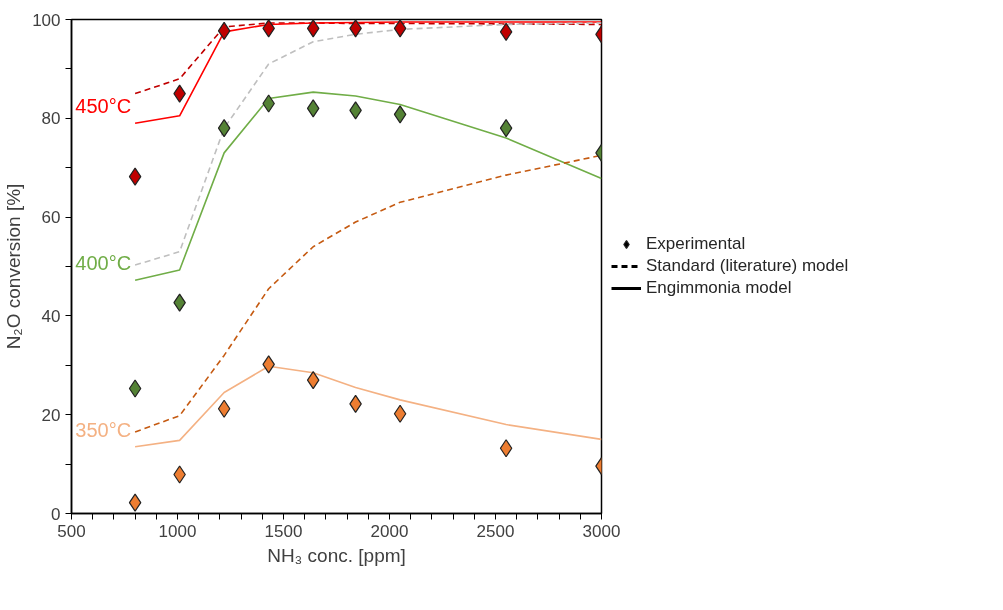  What do you see at coordinates (601, 531) in the screenshot?
I see `x-tick-label: 3000` at bounding box center [601, 531].